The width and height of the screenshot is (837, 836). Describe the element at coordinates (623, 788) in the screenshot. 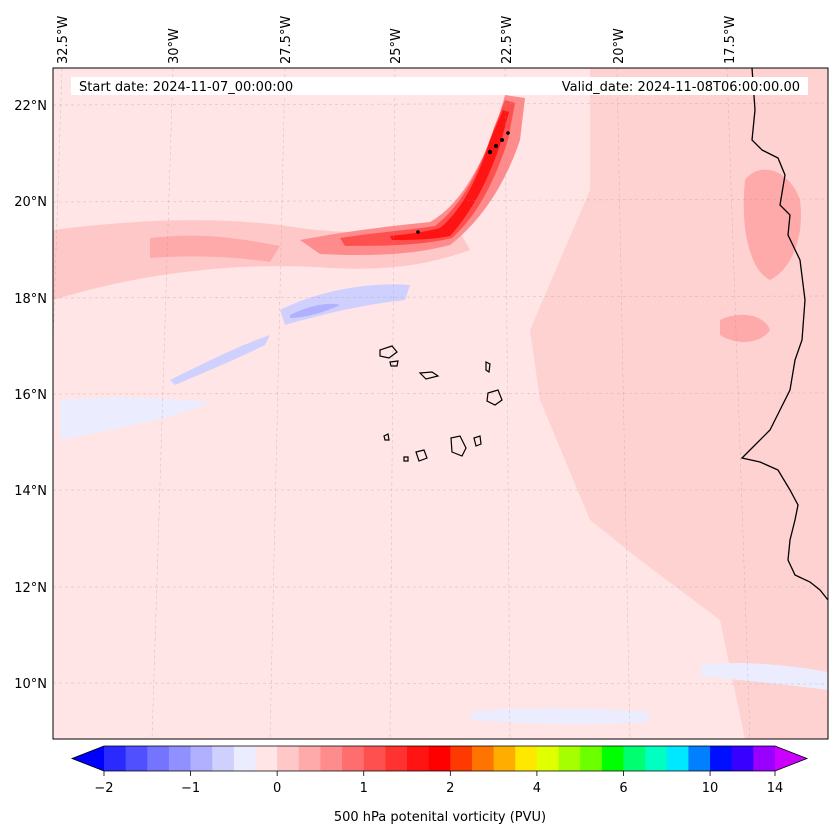

I see `colorbar-tick-label: 6` at that location.